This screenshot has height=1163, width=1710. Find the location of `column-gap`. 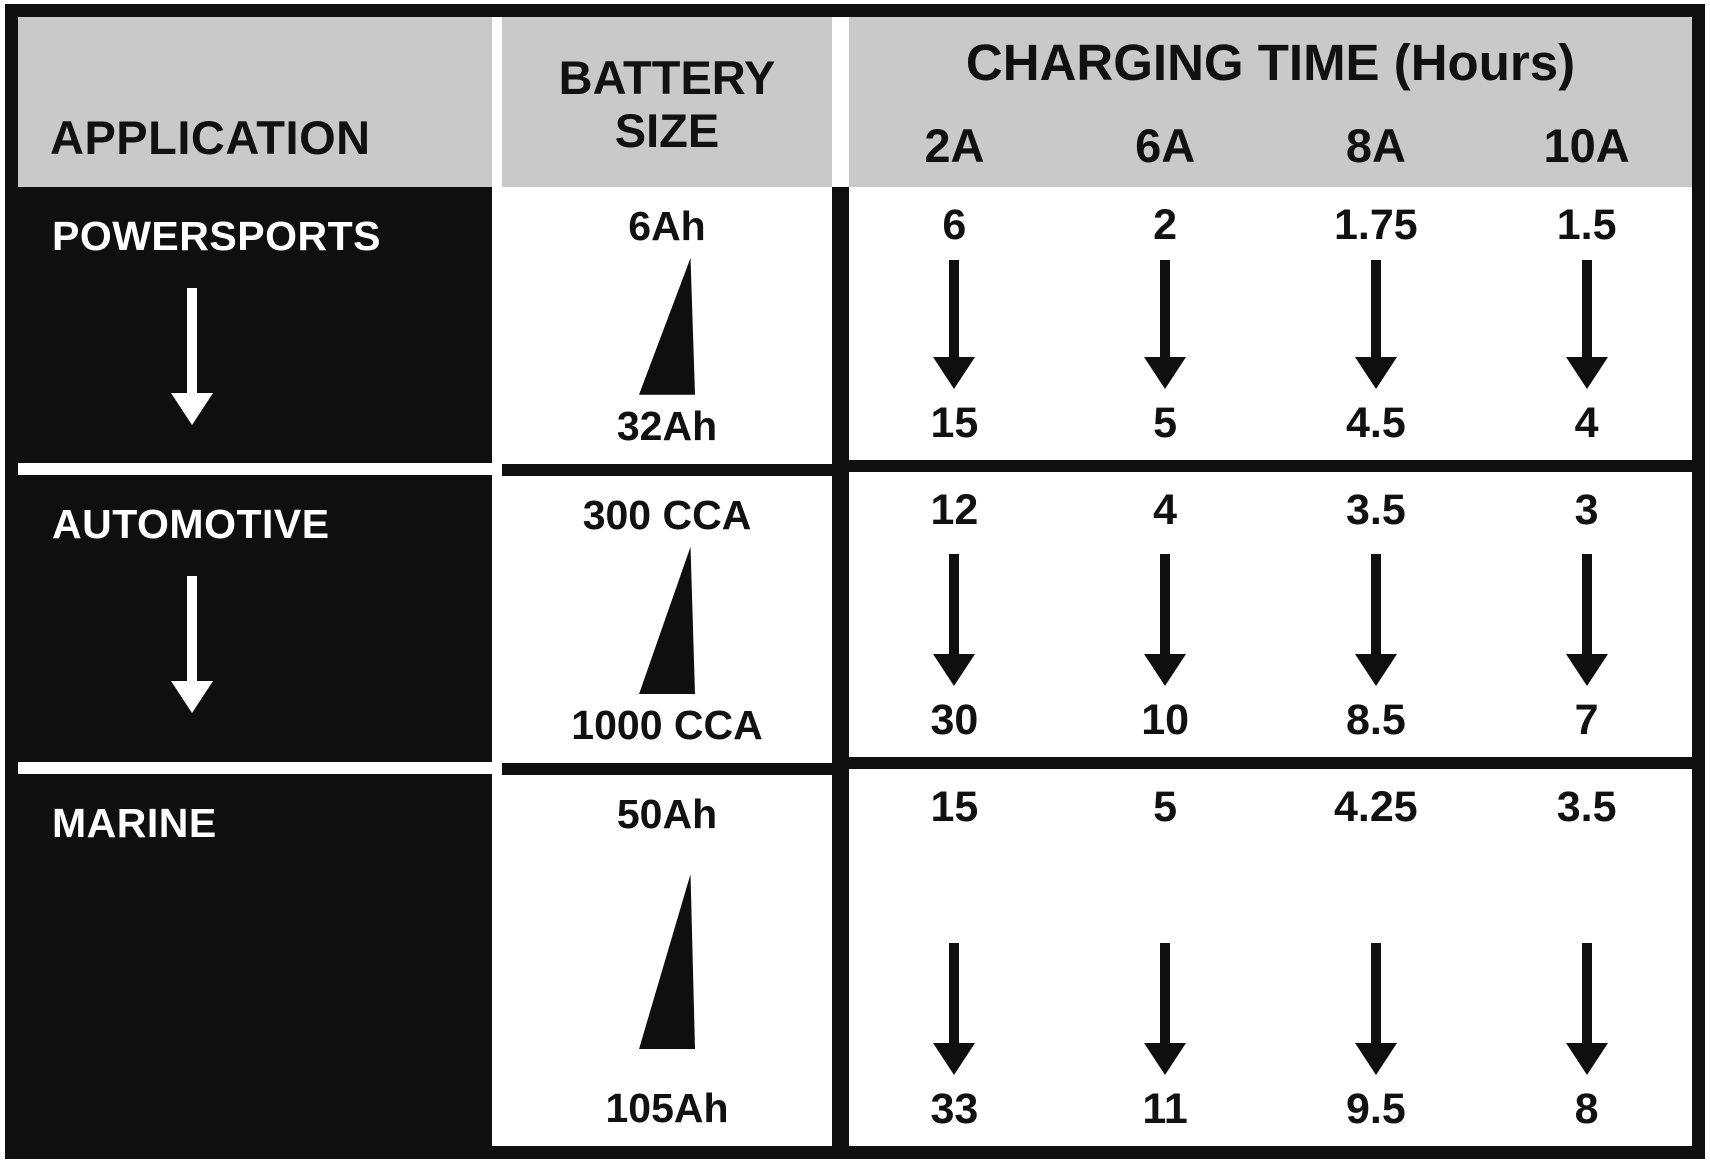

column-gap is located at coordinates (497, 581).